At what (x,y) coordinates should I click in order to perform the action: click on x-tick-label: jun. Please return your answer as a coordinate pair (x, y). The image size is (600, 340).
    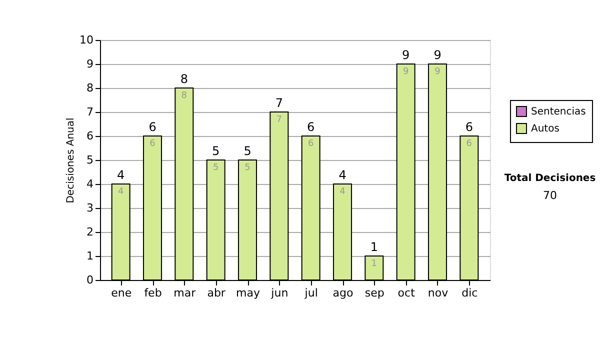
    Looking at the image, I should click on (279, 293).